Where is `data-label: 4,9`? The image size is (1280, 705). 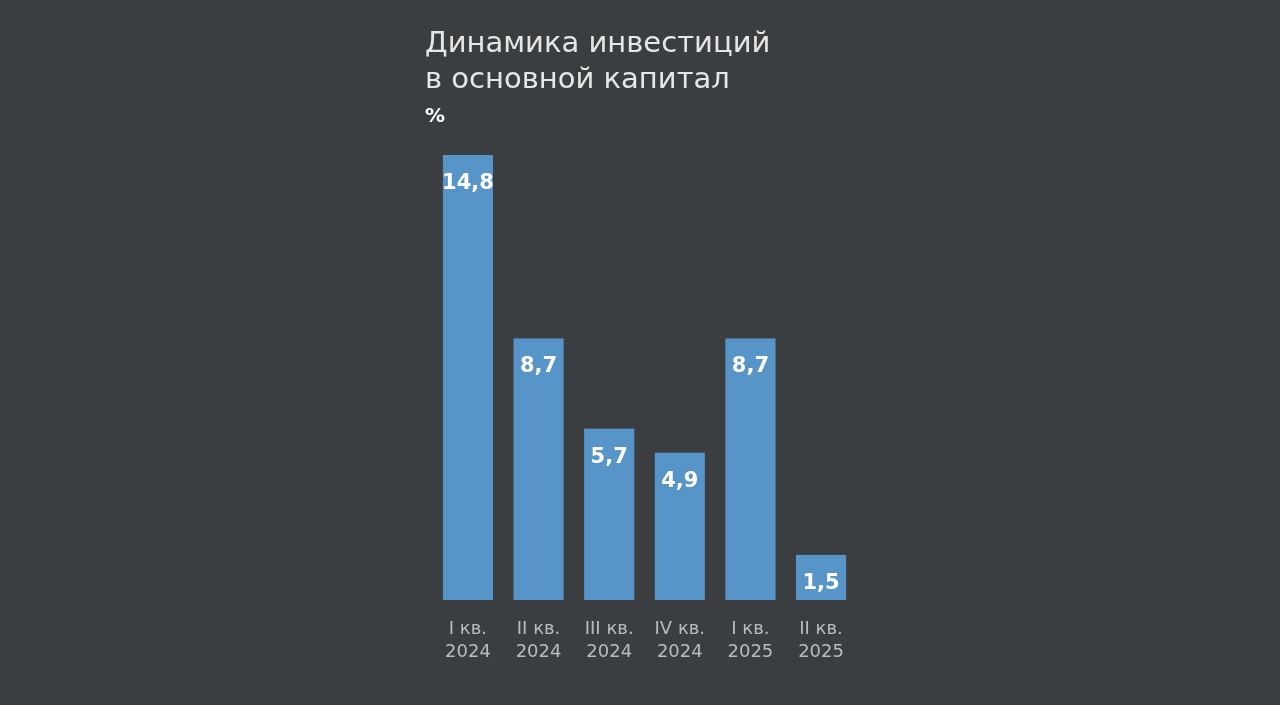 data-label: 4,9 is located at coordinates (680, 479).